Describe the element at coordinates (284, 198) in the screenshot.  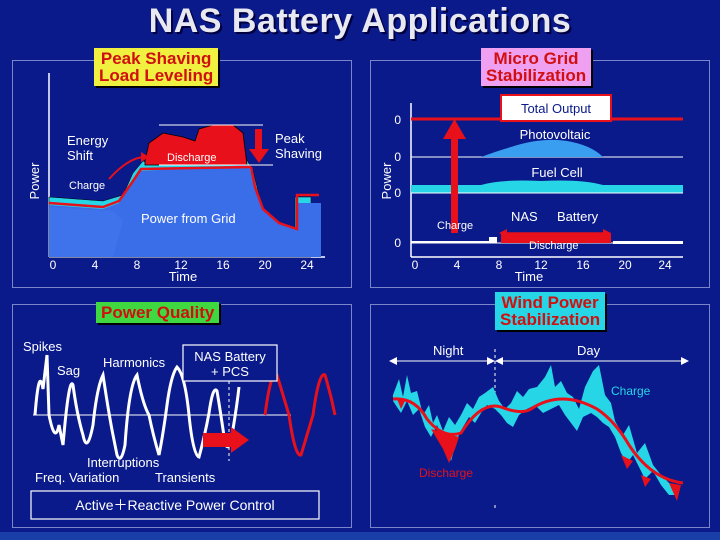
I see `leveled-line` at that location.